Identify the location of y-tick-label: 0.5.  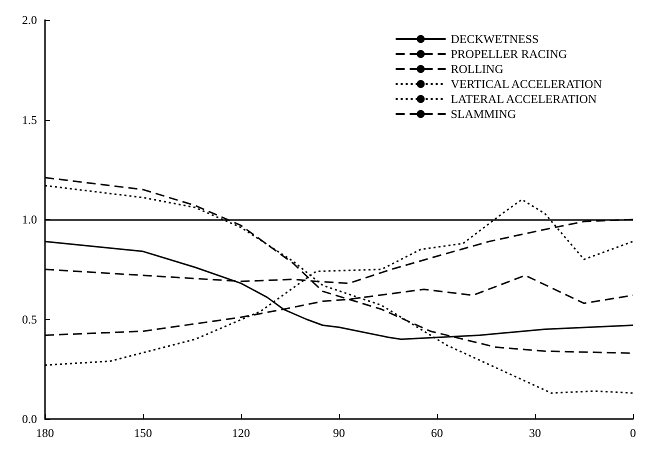
(29, 319).